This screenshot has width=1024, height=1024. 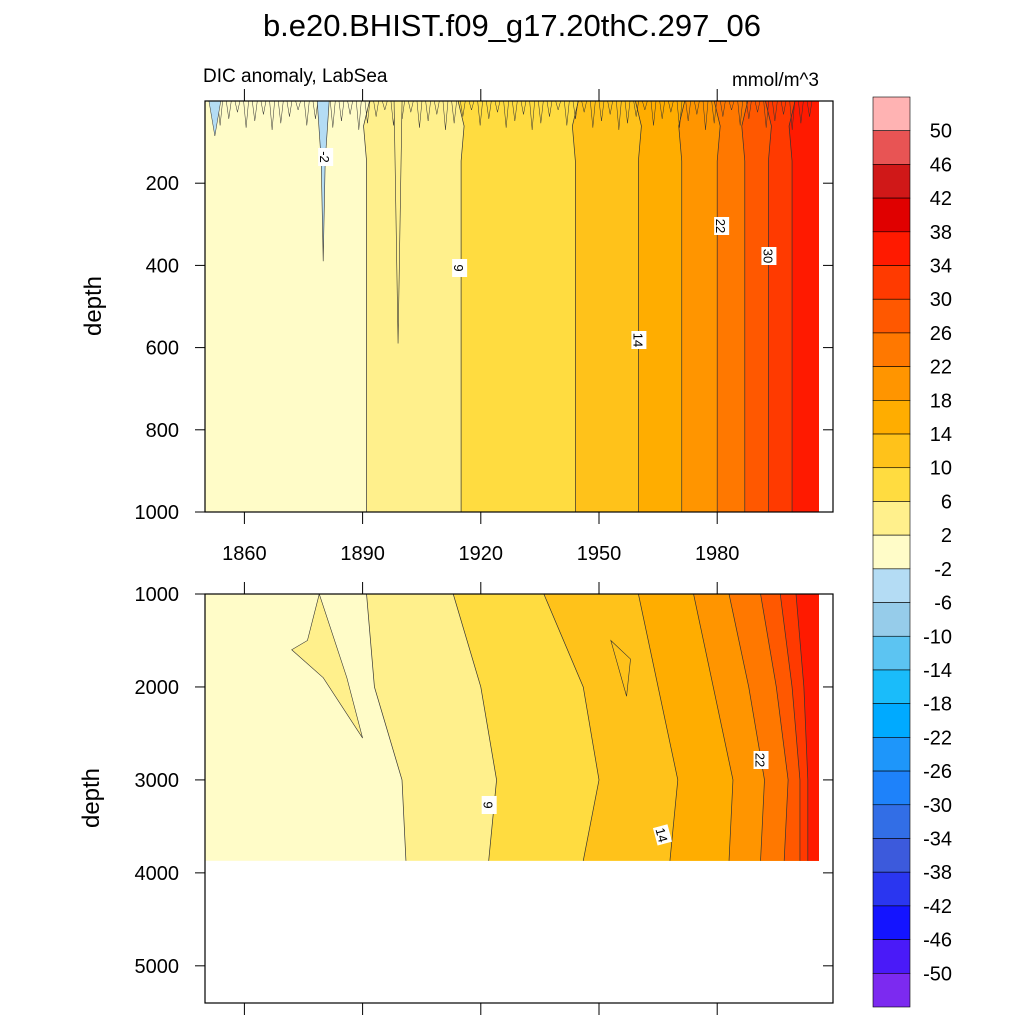 I want to click on upper-negative-patch, so click(x=215, y=119).